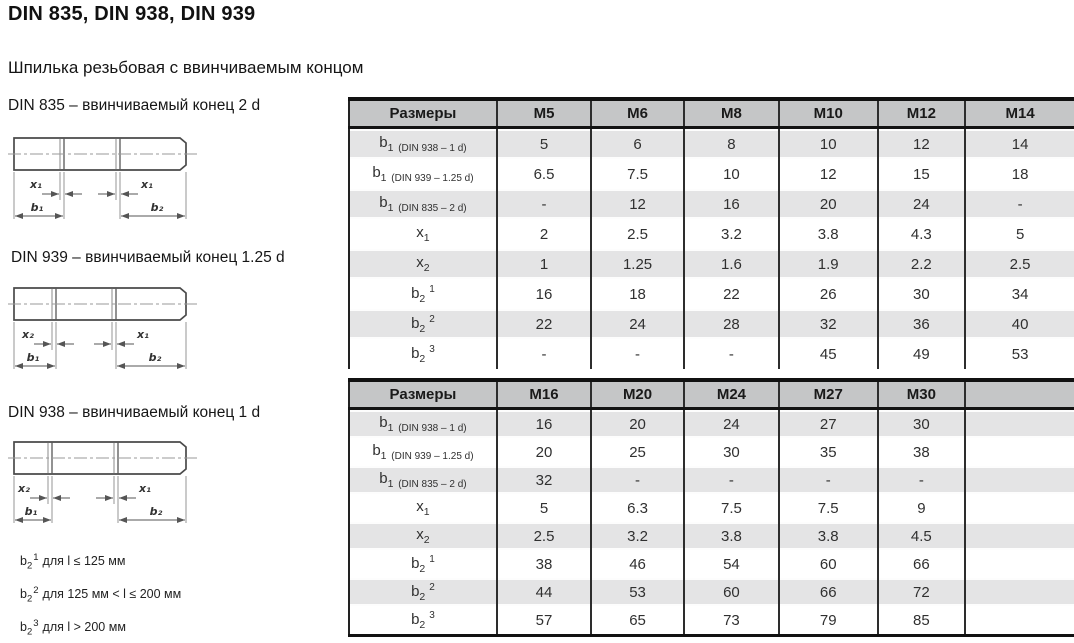 The width and height of the screenshot is (1074, 643). Describe the element at coordinates (637, 114) in the screenshot. I see `column-header-M6: M6` at that location.